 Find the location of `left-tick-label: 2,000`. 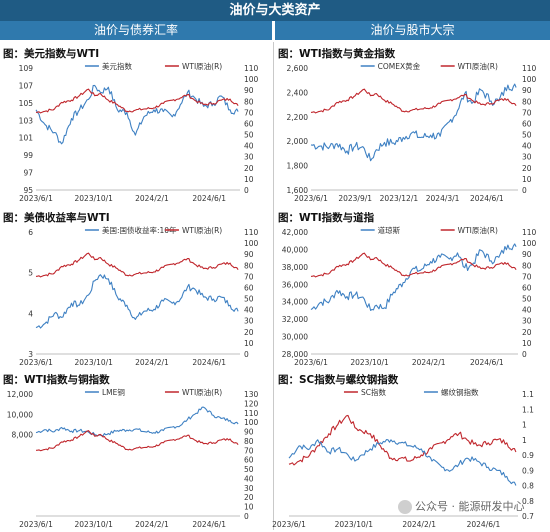

left-tick-label: 2,000 is located at coordinates (298, 141).